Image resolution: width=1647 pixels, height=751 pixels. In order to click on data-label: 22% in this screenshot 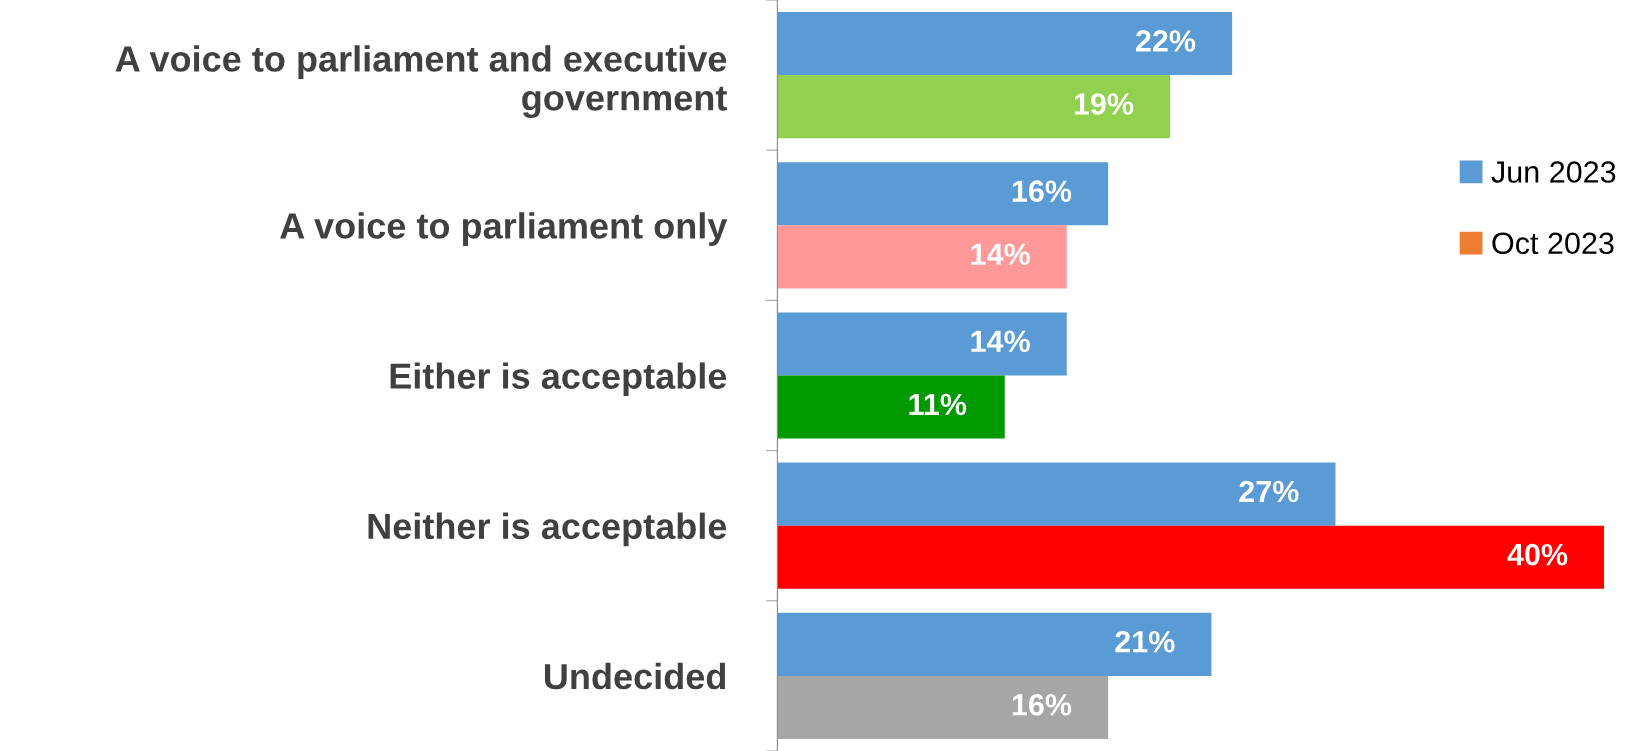, I will do `click(1165, 41)`.